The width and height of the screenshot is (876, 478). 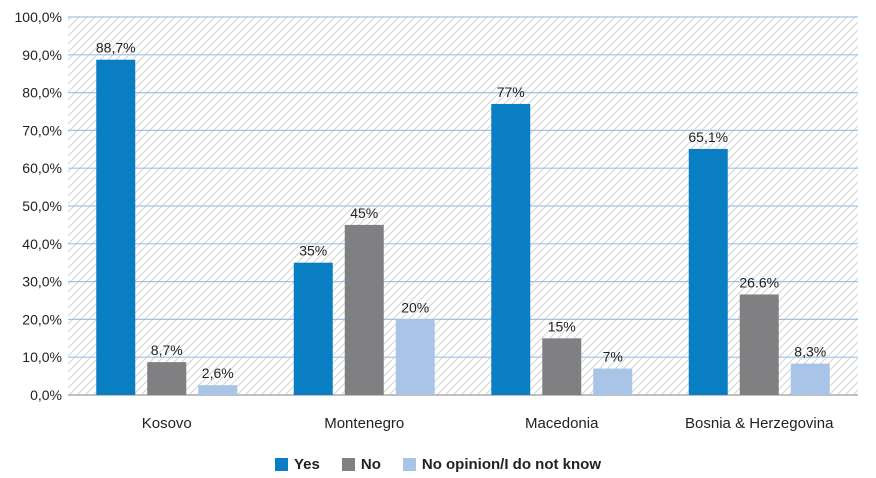 I want to click on data-label: 2,6%, so click(x=218, y=373).